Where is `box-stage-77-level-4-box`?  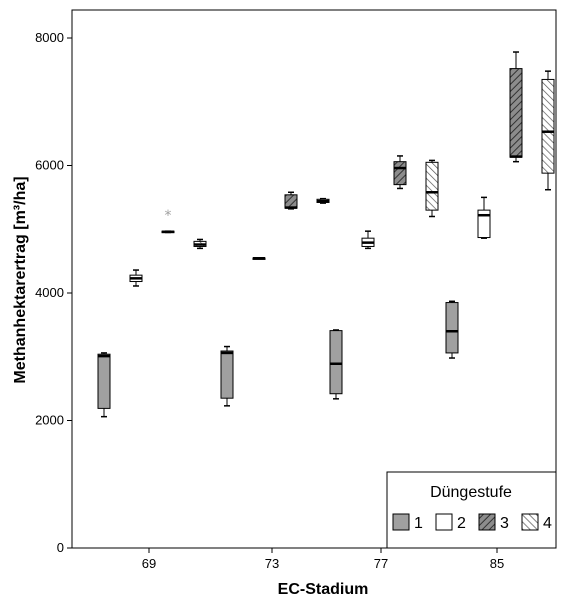 box-stage-77-level-4-box is located at coordinates (432, 186).